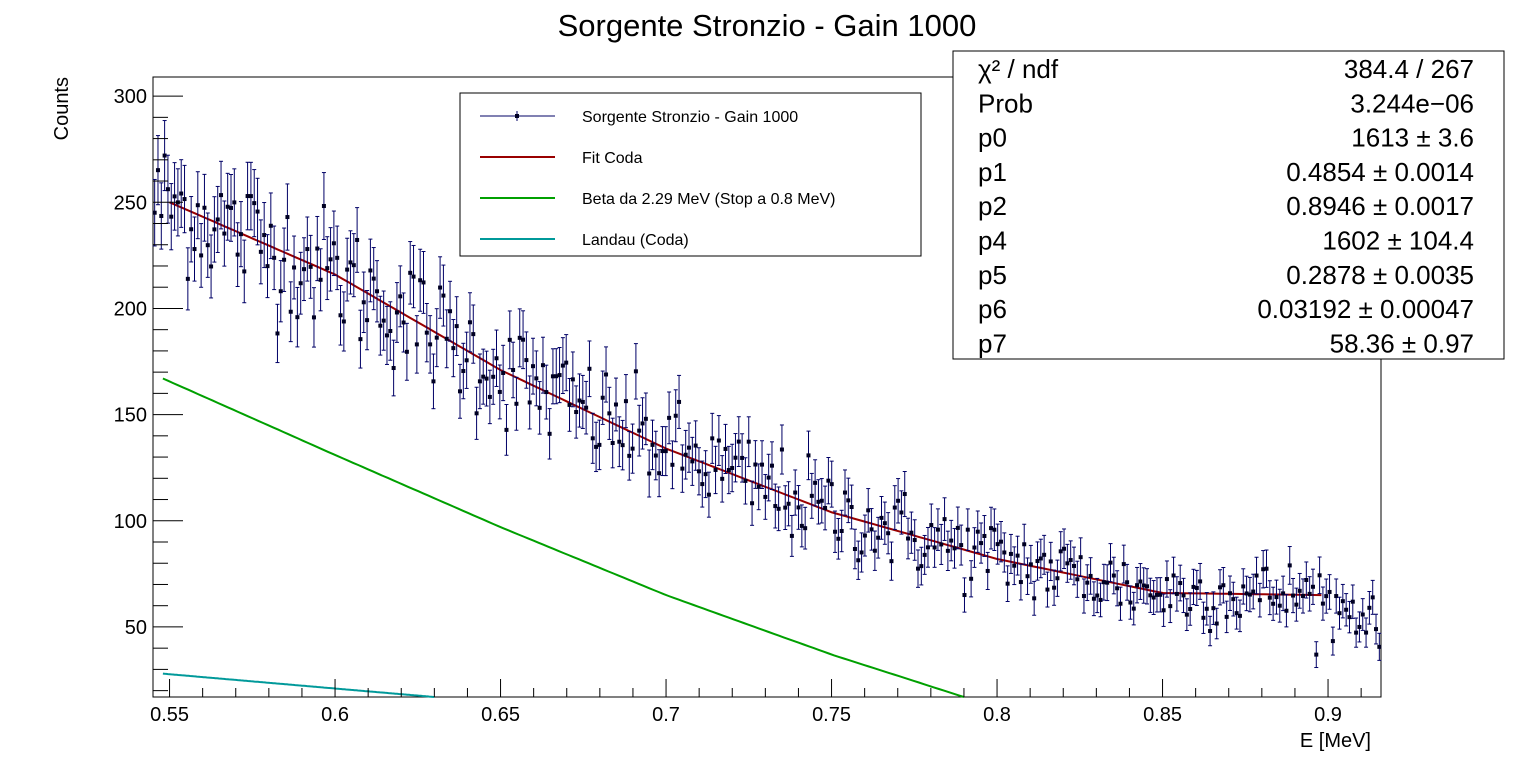  What do you see at coordinates (136, 628) in the screenshot?
I see `y-tick-label: 50` at bounding box center [136, 628].